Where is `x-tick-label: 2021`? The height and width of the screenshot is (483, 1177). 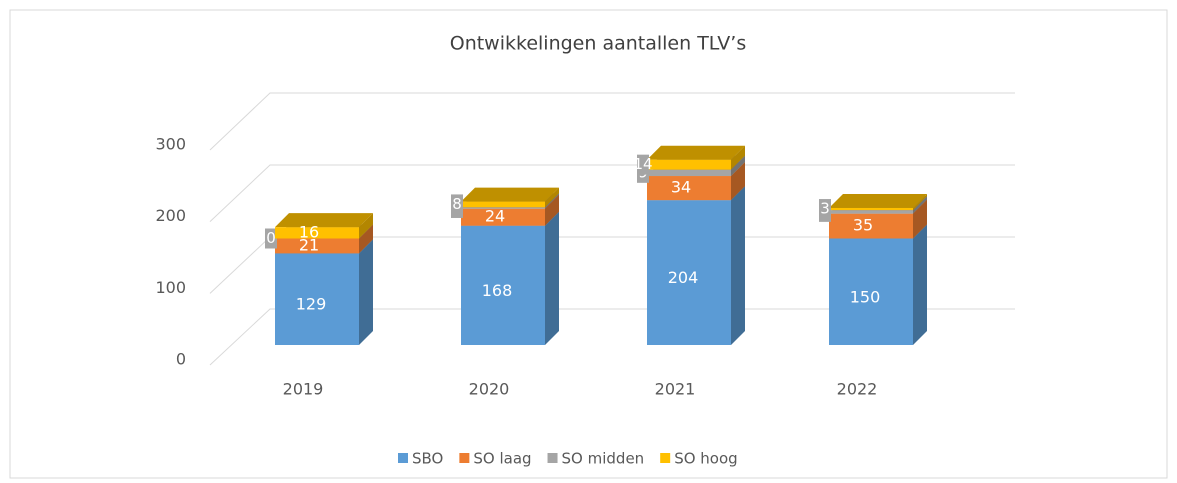
x-tick-label: 2021 is located at coordinates (675, 389).